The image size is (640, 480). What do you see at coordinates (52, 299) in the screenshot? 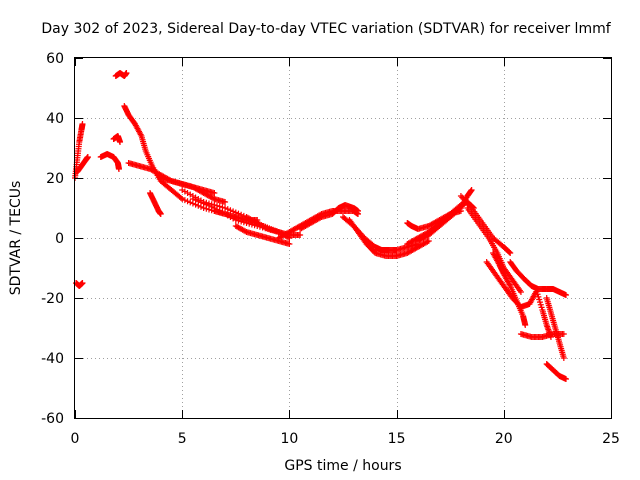
I see `y-tick-label: -20` at bounding box center [52, 299].